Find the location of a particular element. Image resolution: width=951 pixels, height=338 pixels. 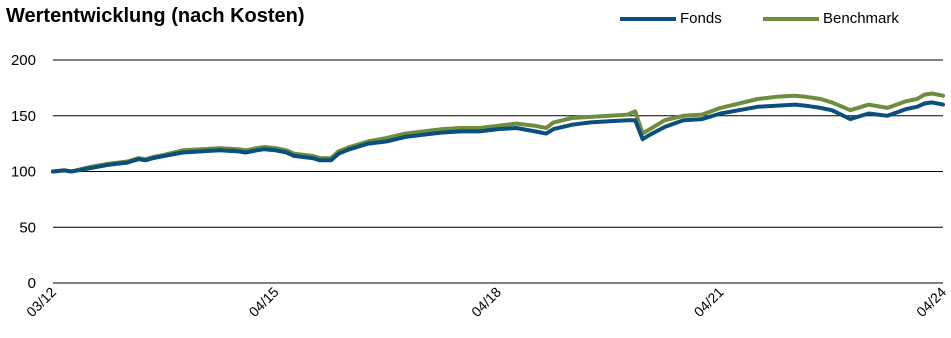

legend-item-fonds: Fonds is located at coordinates (671, 18).